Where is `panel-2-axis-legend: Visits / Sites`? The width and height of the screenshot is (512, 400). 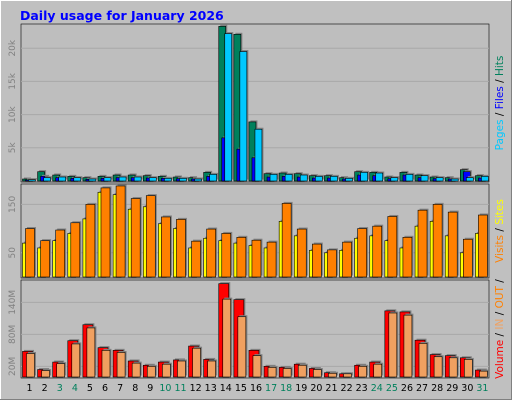
panel-2-axis-legend: Visits / Sites is located at coordinates (500, 231).